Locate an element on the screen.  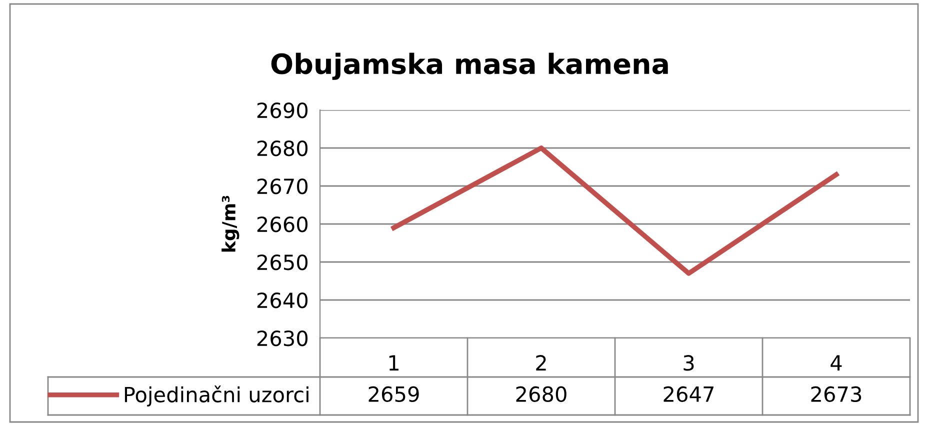
x-tick-label: 4 is located at coordinates (836, 362).